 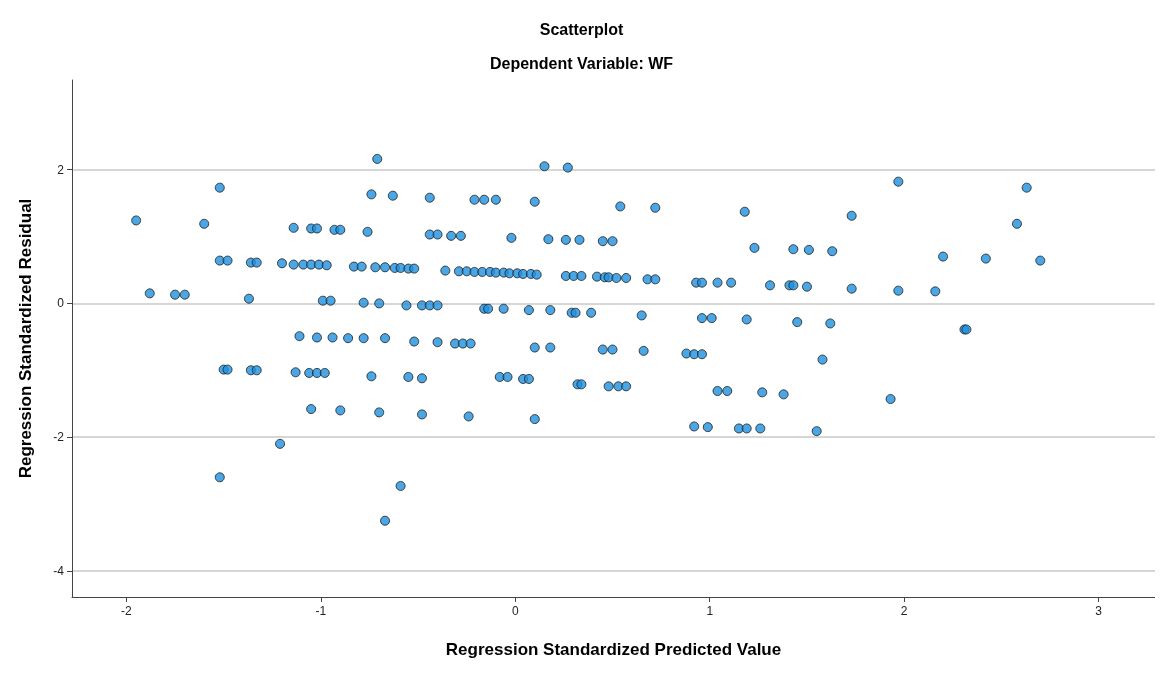 What do you see at coordinates (61, 169) in the screenshot?
I see `y-tick-label: 2` at bounding box center [61, 169].